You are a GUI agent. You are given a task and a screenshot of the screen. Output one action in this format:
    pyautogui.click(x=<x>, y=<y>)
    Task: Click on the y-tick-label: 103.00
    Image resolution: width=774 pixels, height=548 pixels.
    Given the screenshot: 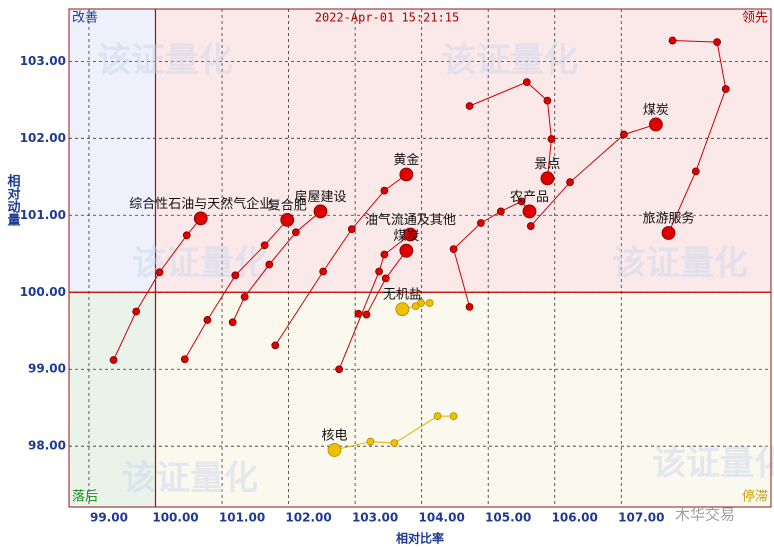 What is the action you would take?
    pyautogui.click(x=43, y=61)
    